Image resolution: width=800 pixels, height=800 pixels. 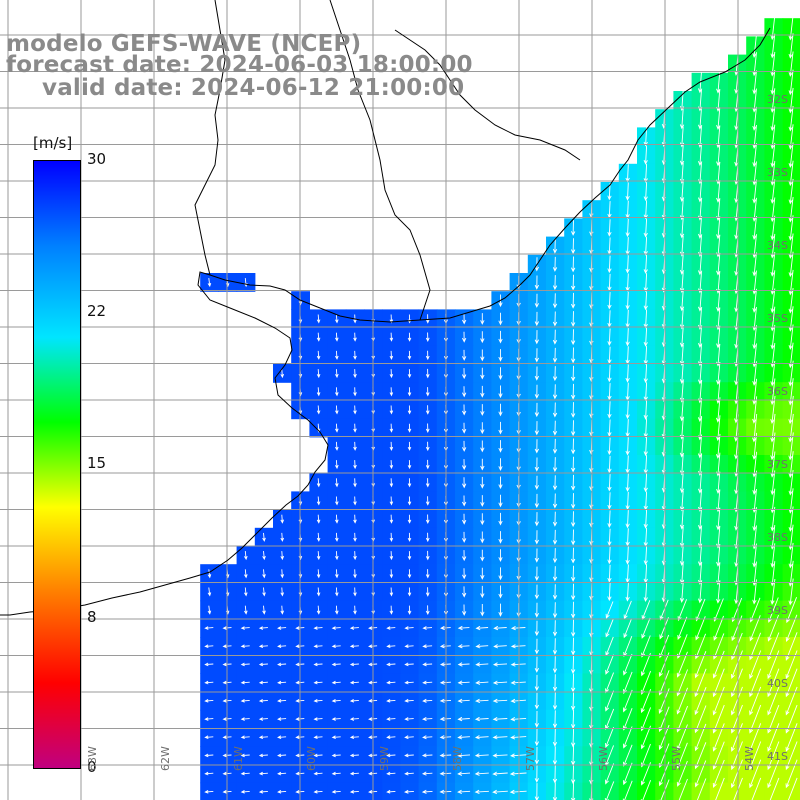 I want to click on colorbar-tick-8: 8, so click(x=92, y=617).